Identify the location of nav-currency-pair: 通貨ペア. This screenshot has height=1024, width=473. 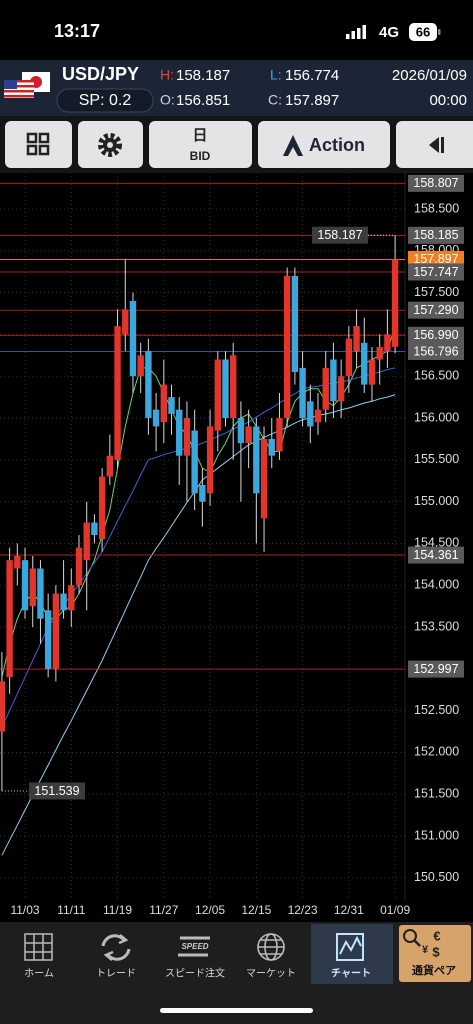
(434, 970).